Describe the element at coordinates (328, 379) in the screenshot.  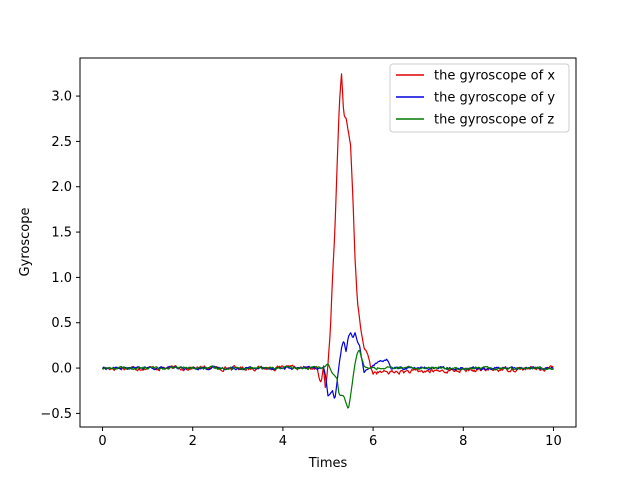
I see `series-line` at that location.